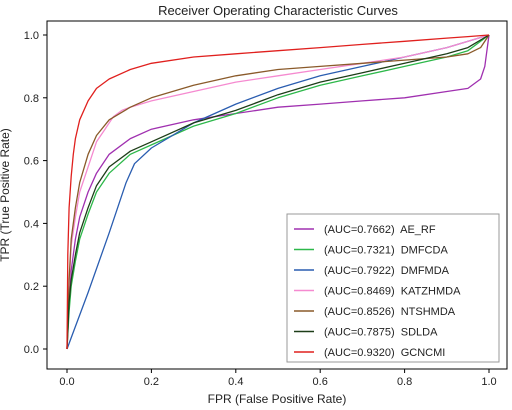  Describe the element at coordinates (320, 382) in the screenshot. I see `x-tick-label: 0.6` at that location.